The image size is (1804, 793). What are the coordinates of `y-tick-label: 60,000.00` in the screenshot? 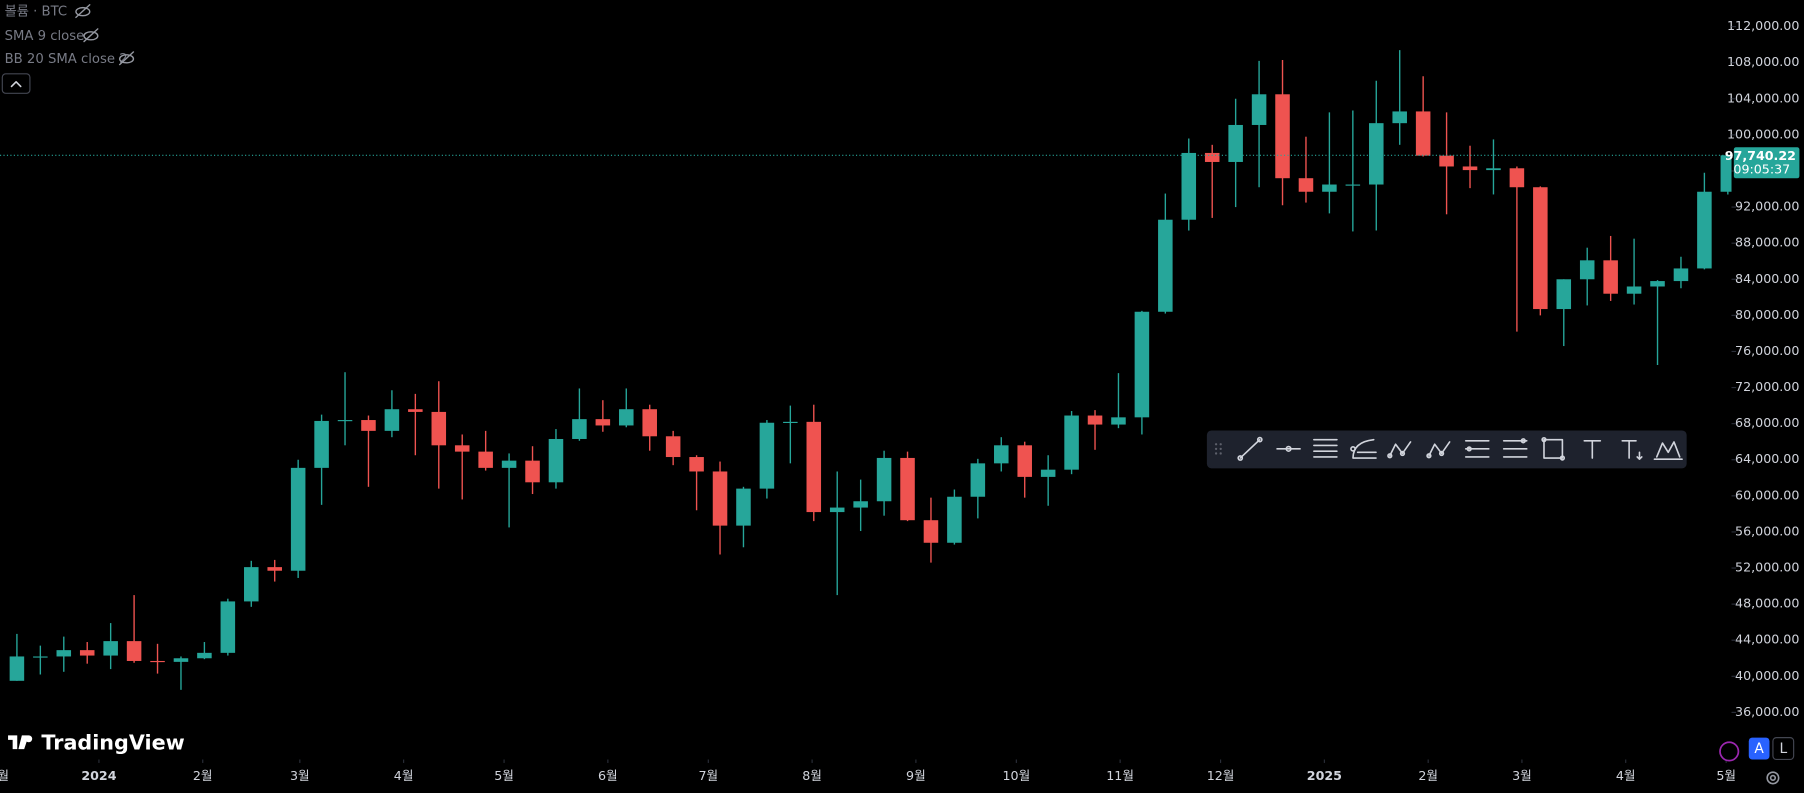 It's located at (1767, 494).